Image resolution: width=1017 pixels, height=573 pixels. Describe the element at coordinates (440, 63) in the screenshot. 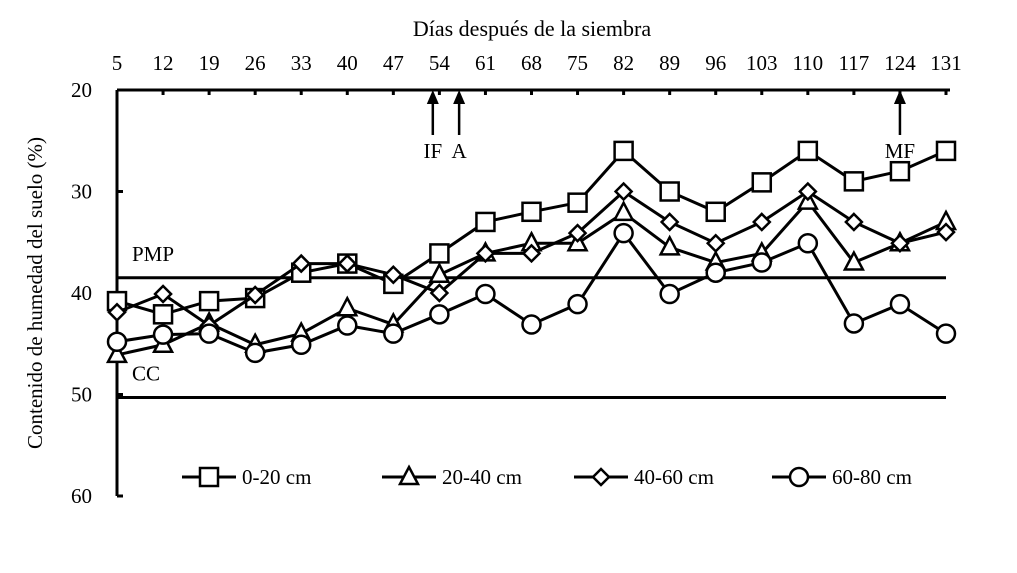

I see `x-tick-label: 54` at that location.